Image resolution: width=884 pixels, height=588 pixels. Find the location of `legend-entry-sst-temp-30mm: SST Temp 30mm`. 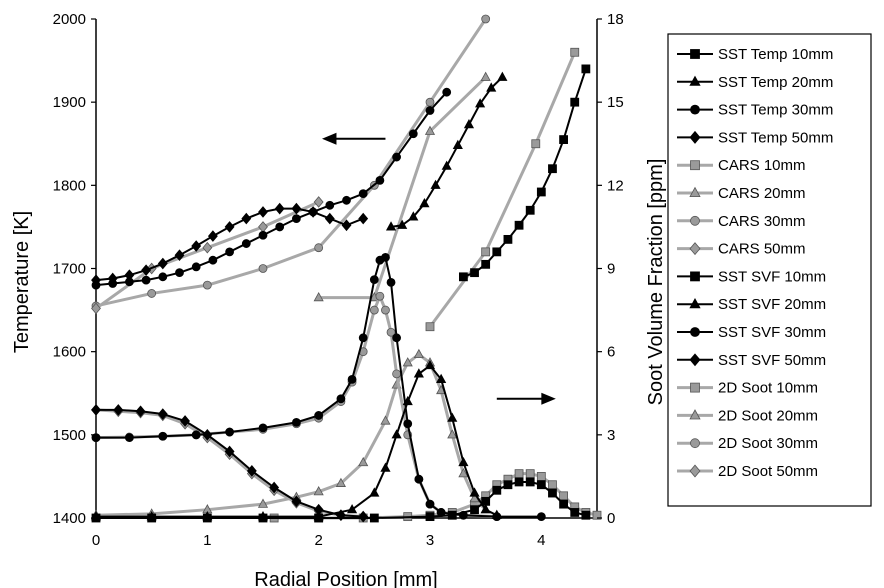

legend-entry-sst-temp-30mm: SST Temp 30mm is located at coordinates (755, 110).